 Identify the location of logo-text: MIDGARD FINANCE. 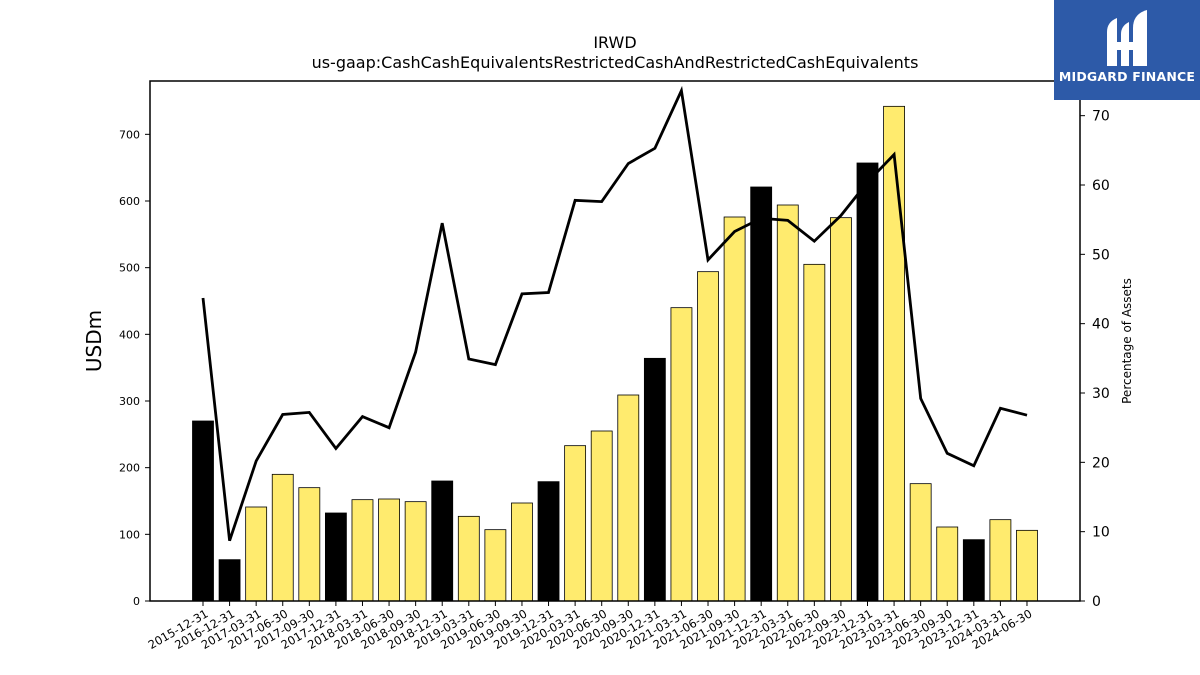
(1127, 76).